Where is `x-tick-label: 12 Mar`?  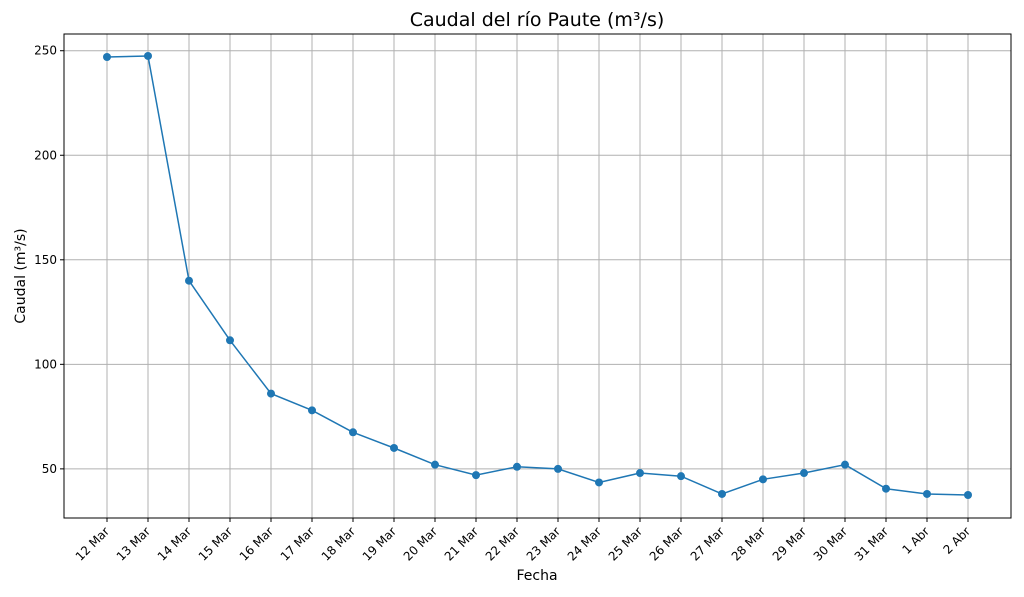
x-tick-label: 12 Mar is located at coordinates (92, 543).